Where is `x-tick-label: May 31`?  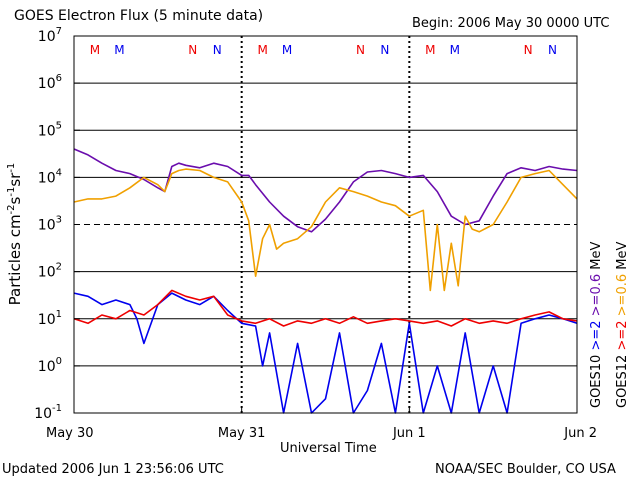 x-tick-label: May 31 is located at coordinates (242, 433).